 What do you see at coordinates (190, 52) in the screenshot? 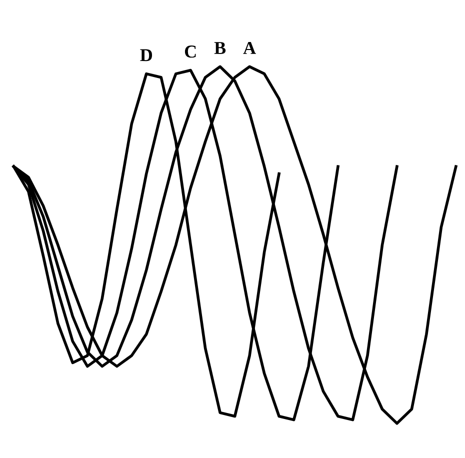
I see `series-label: C` at bounding box center [190, 52].